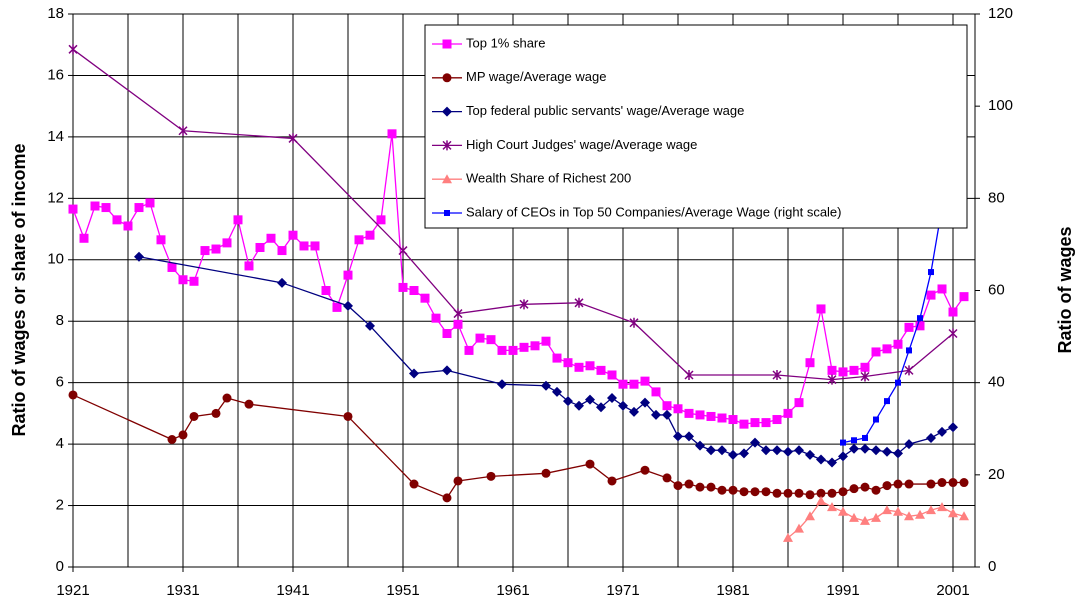 This screenshot has width=1081, height=614. I want to click on legend-text: High Court Judges' wage/Average wage, so click(581, 144).